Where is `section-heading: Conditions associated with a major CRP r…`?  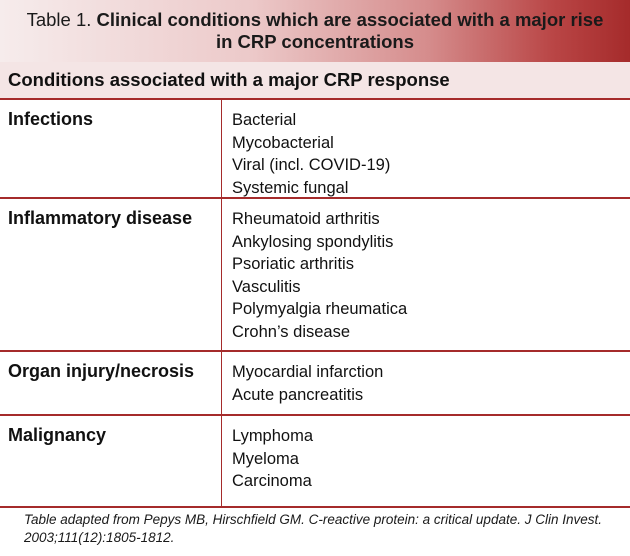 section-heading: Conditions associated with a major CRP r… is located at coordinates (315, 81).